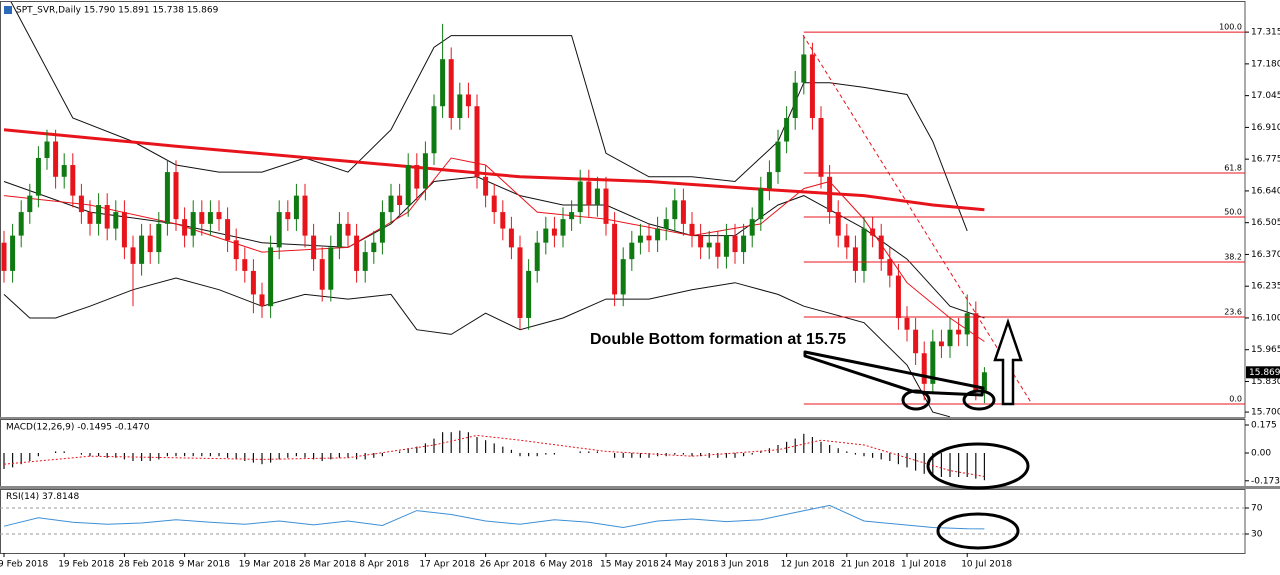  I want to click on y-tick-label: 16.640, so click(1265, 191).